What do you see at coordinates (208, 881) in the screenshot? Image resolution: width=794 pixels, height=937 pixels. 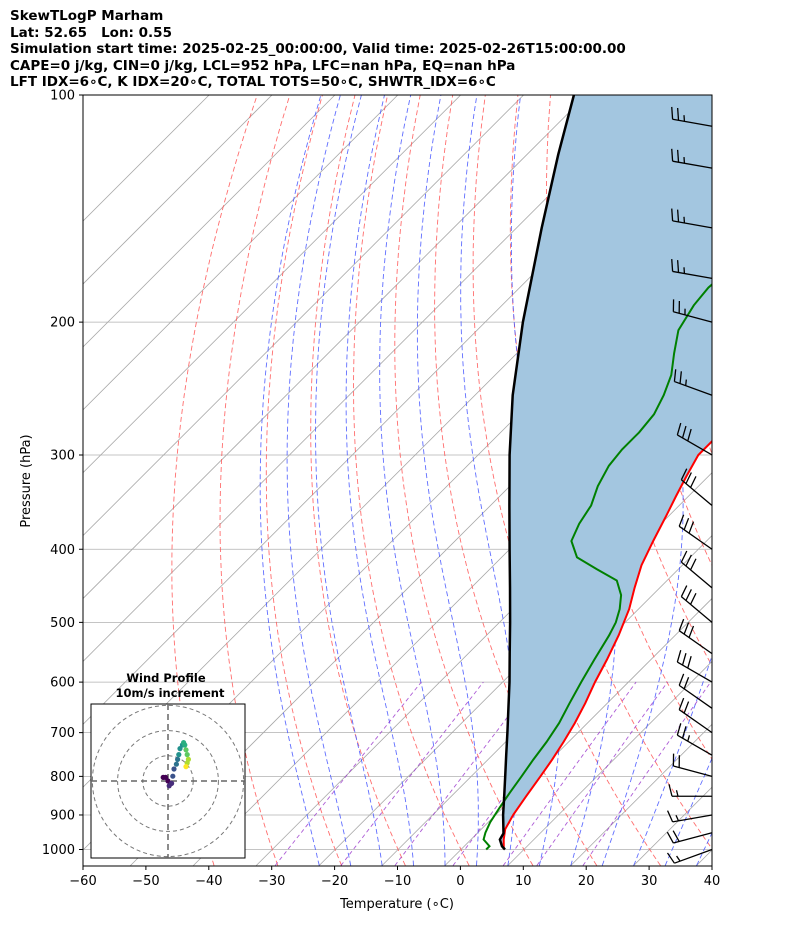 I see `x-tick-label: −40` at bounding box center [208, 881].